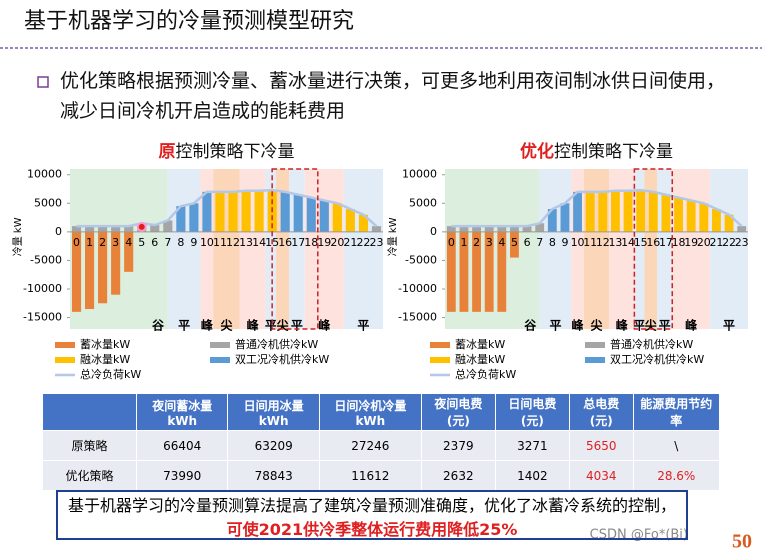  I want to click on x-tick-label: 21, so click(716, 242).